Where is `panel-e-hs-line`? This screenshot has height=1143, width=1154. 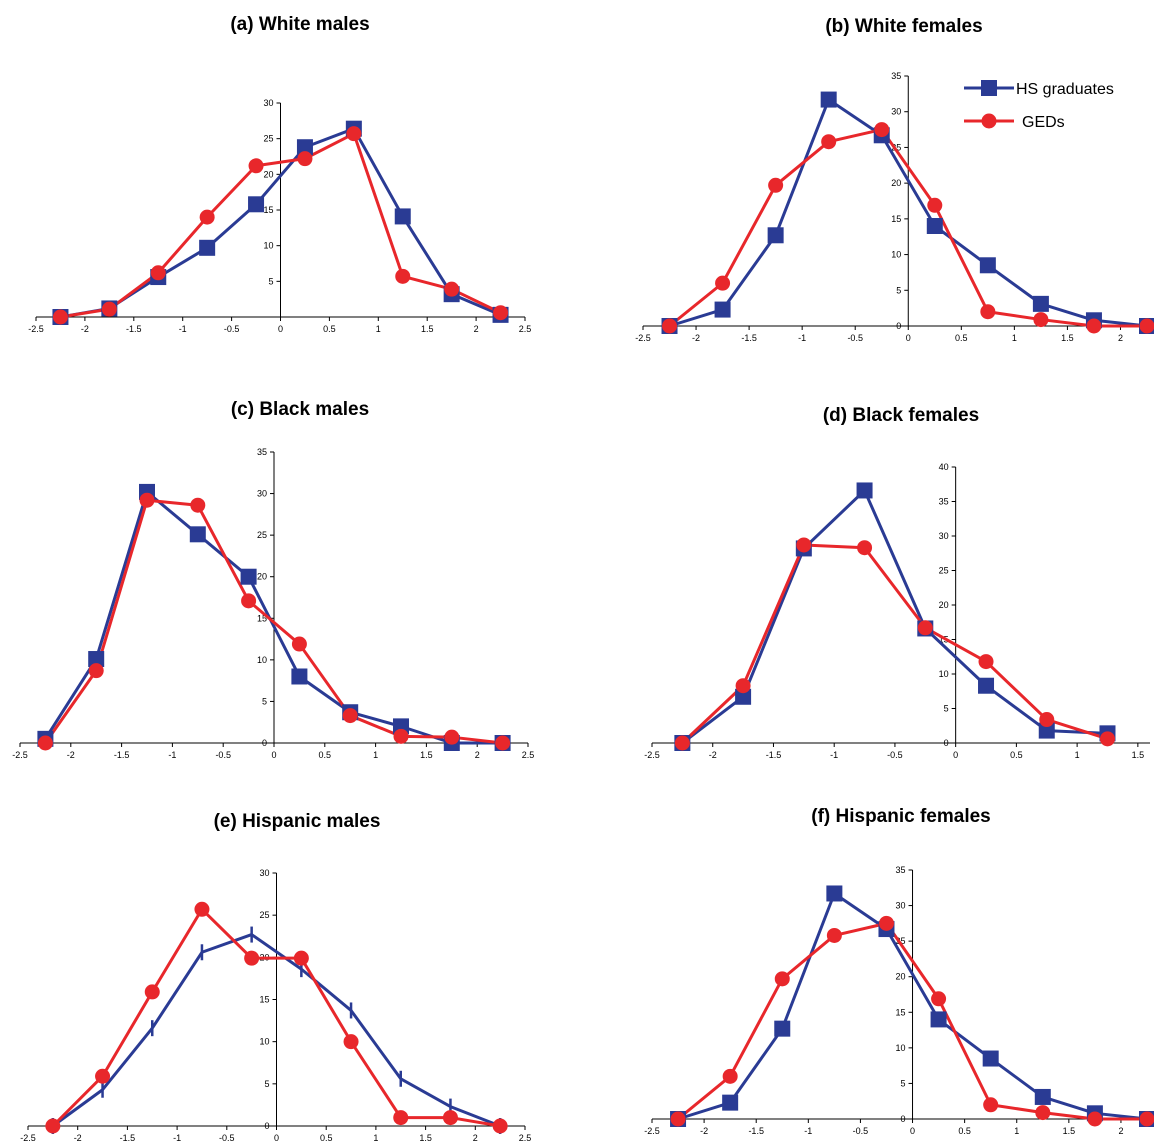
panel-e-hs-line is located at coordinates (276, 1030).